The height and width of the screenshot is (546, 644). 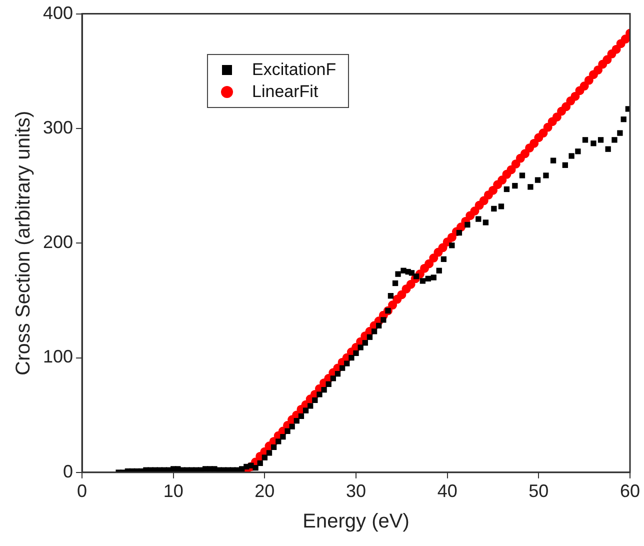 I want to click on x-tick-label: 50, so click(x=538, y=491).